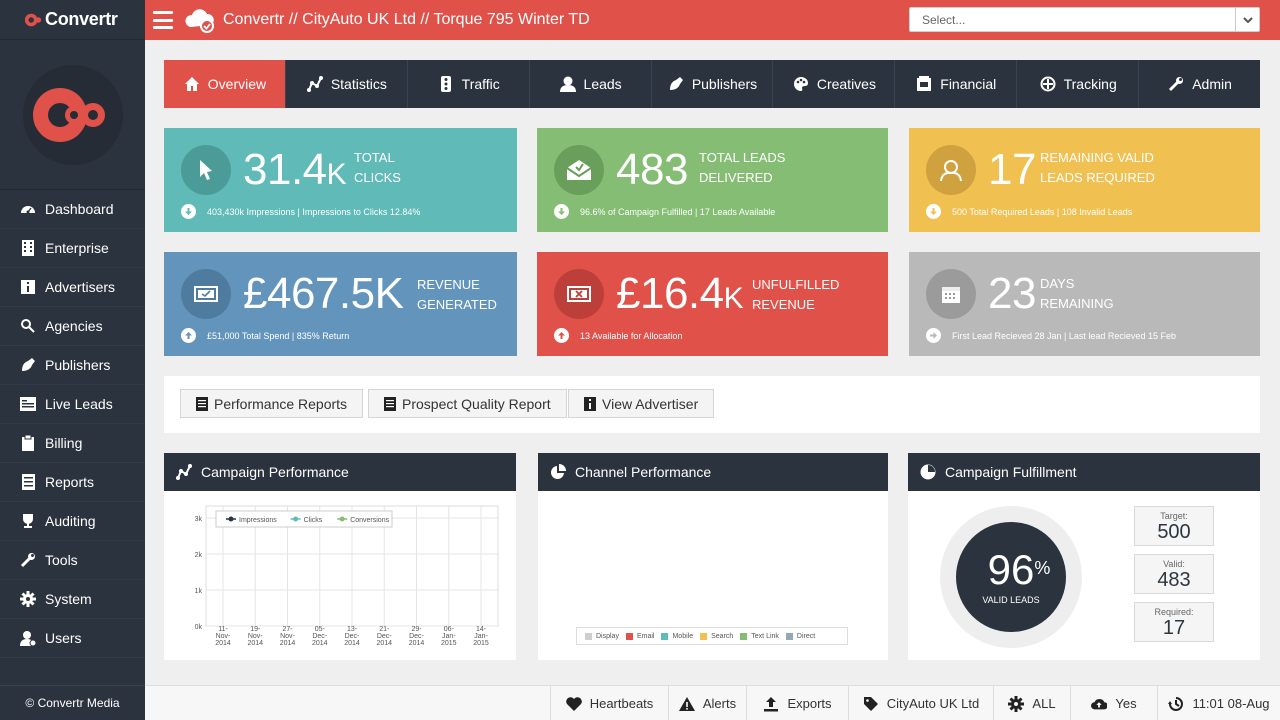 The height and width of the screenshot is (720, 1280). What do you see at coordinates (683, 636) in the screenshot?
I see `legend-label: Mobile` at bounding box center [683, 636].